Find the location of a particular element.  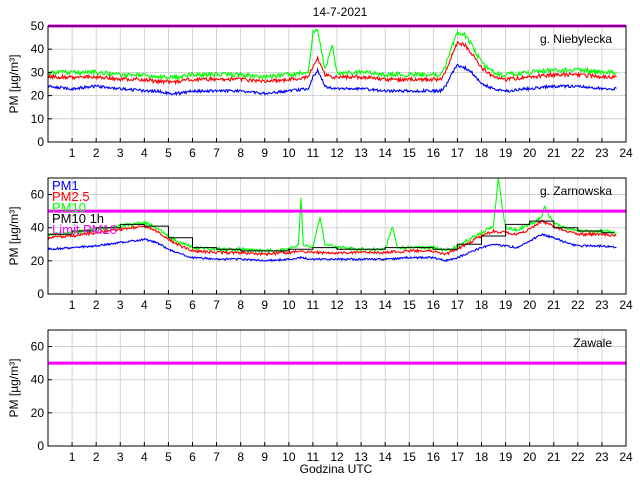

station-name: Zawale is located at coordinates (592, 343).